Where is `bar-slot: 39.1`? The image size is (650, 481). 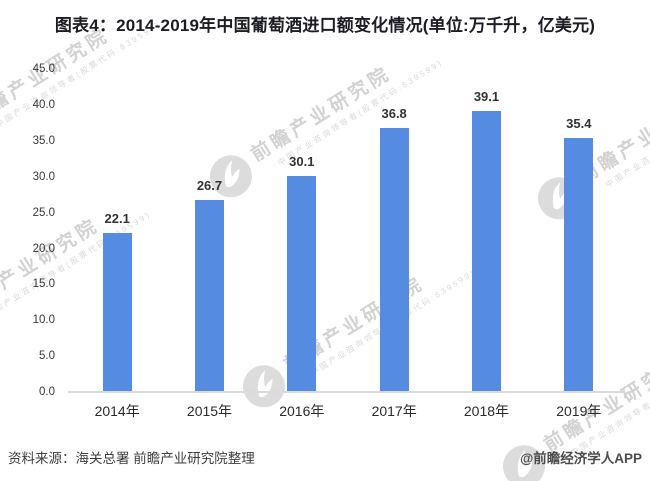 bar-slot: 39.1 is located at coordinates (486, 230).